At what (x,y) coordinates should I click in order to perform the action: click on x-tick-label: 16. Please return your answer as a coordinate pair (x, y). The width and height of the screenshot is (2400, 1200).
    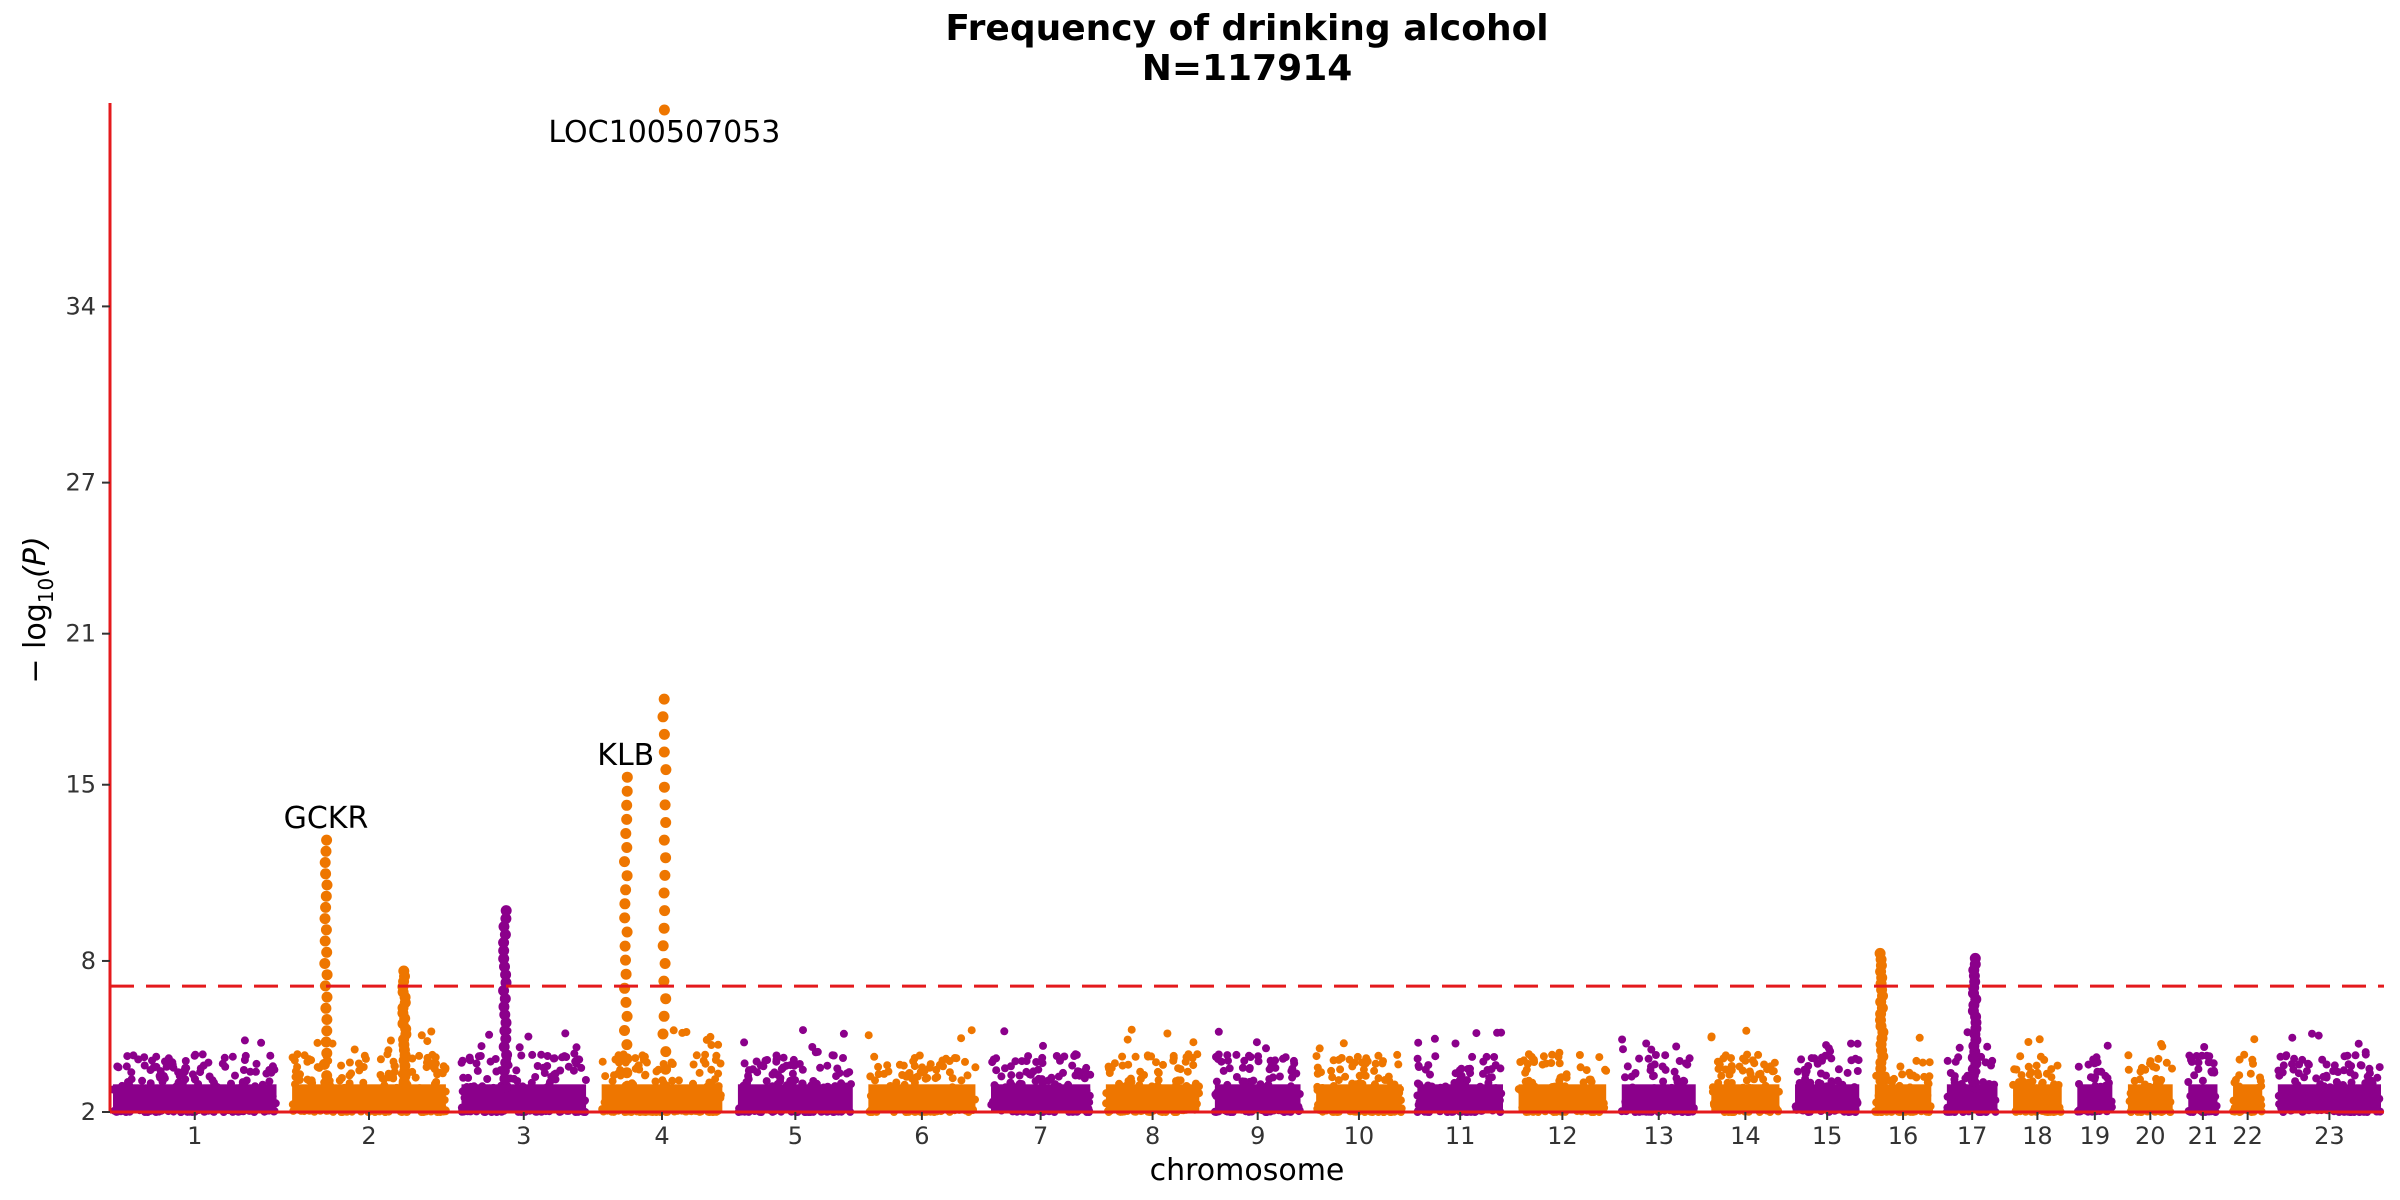
    Looking at the image, I should click on (1903, 1136).